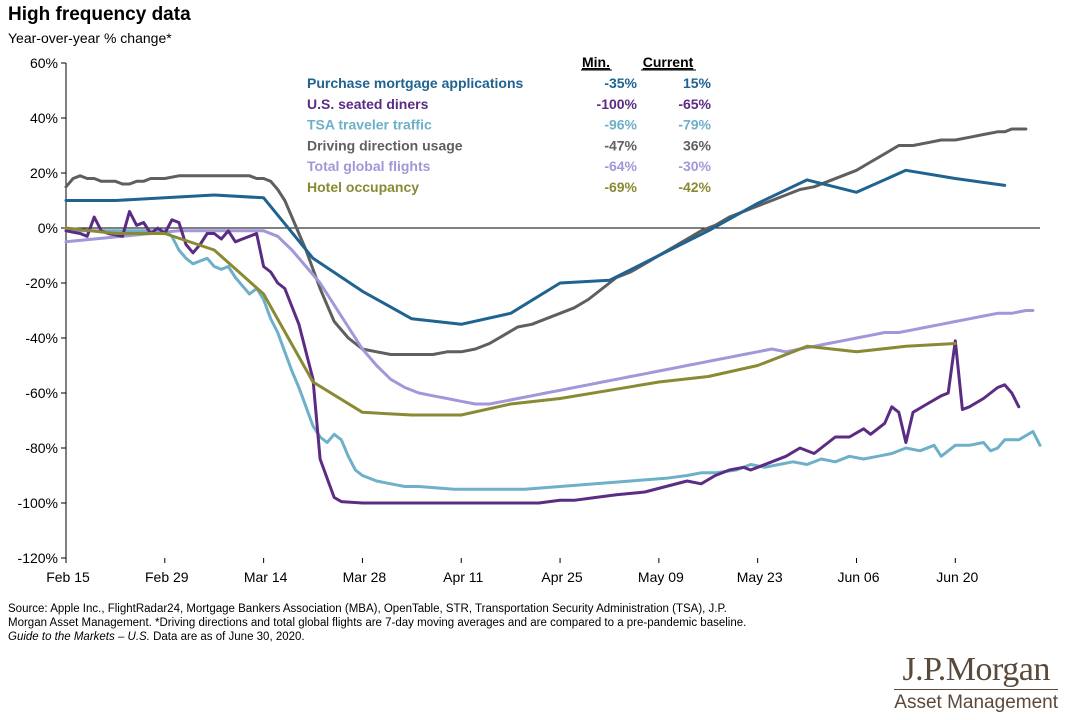  I want to click on legend-series-current: -79%, so click(694, 125).